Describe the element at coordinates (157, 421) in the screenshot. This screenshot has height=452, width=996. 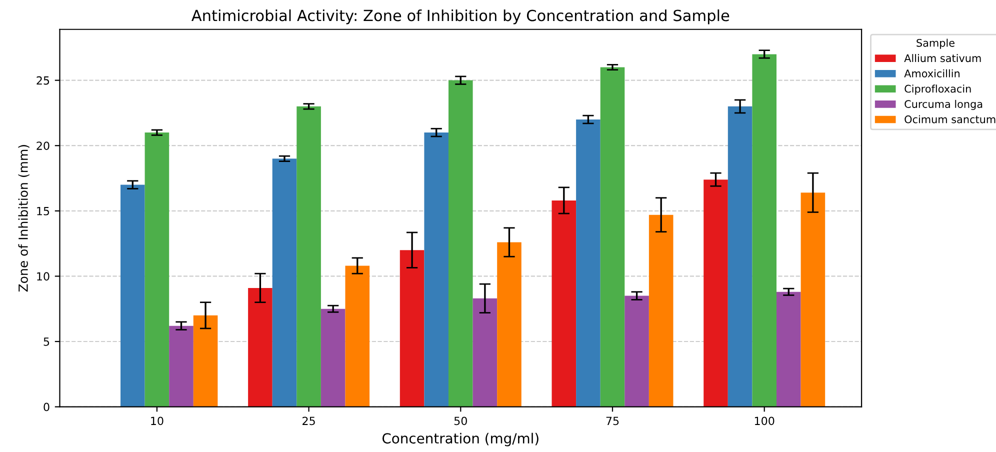
I see `x-tick-label: 10` at that location.